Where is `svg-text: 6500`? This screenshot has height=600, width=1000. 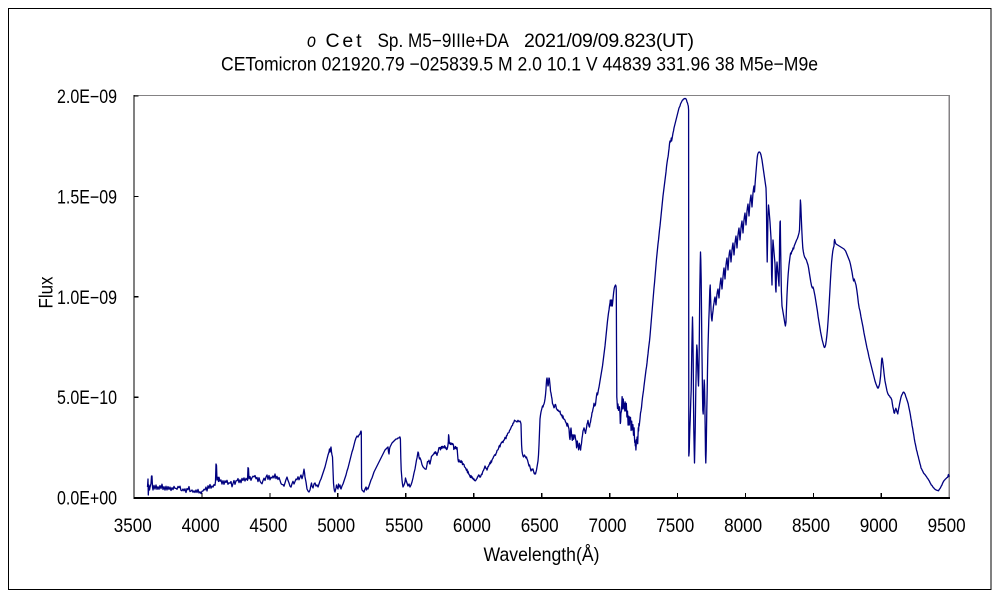
svg-text: 6500 is located at coordinates (540, 526).